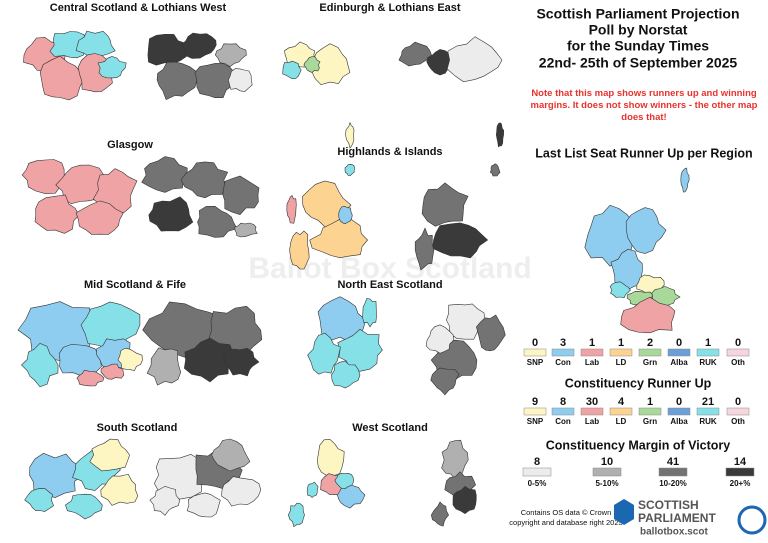 This screenshot has height=543, width=768. I want to click on margin-title: Constituency Margin of Victory, so click(638, 445).